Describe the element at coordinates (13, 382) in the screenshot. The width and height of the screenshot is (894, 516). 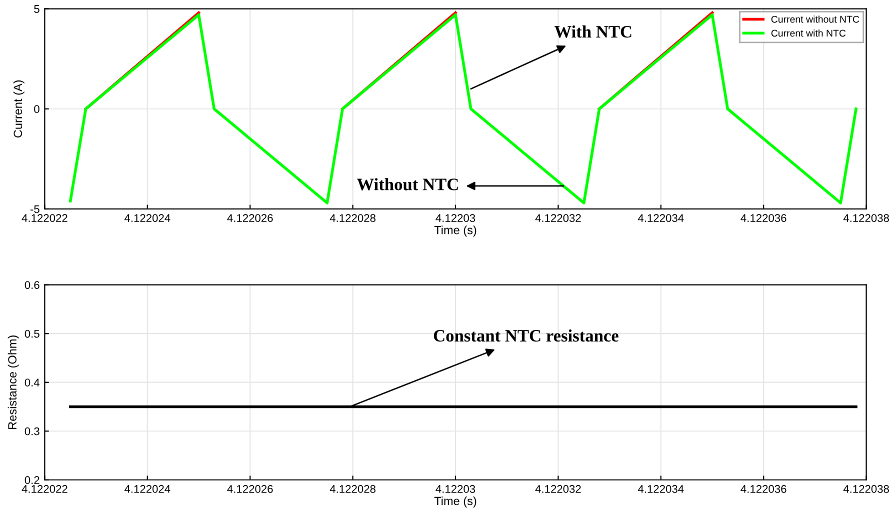
I see `y-axis-title: Resistance (Ohm)` at that location.